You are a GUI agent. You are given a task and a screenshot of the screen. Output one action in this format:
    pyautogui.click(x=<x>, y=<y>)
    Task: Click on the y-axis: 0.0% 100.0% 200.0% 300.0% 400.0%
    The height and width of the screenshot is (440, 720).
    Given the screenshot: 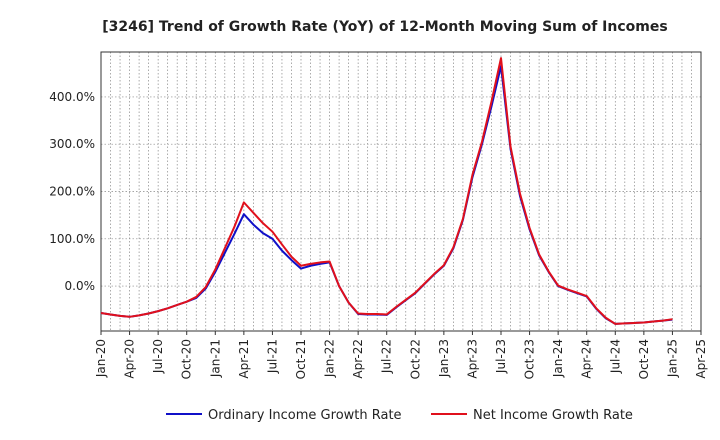 What is the action you would take?
    pyautogui.click(x=72, y=191)
    